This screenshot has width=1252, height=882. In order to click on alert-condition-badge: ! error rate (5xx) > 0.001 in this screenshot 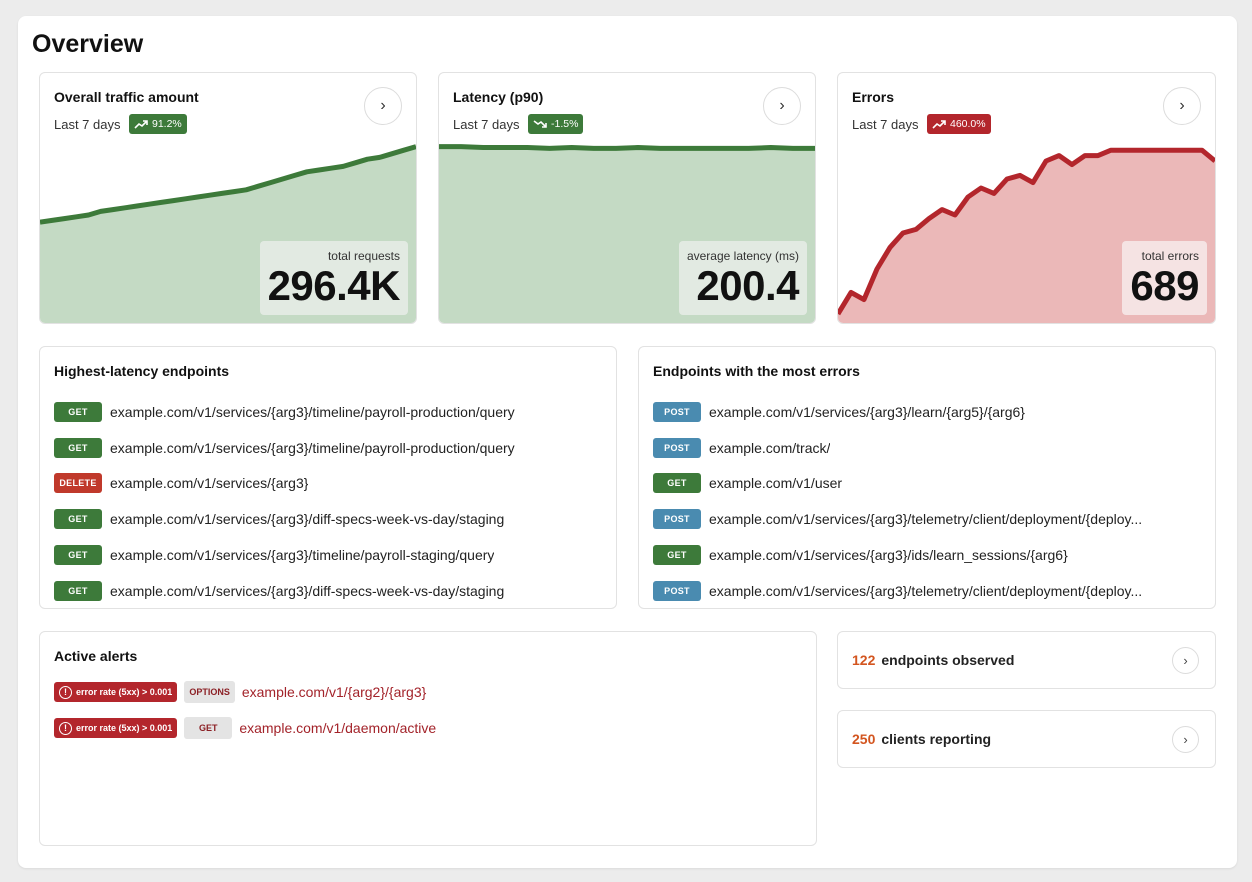, I will do `click(116, 728)`.